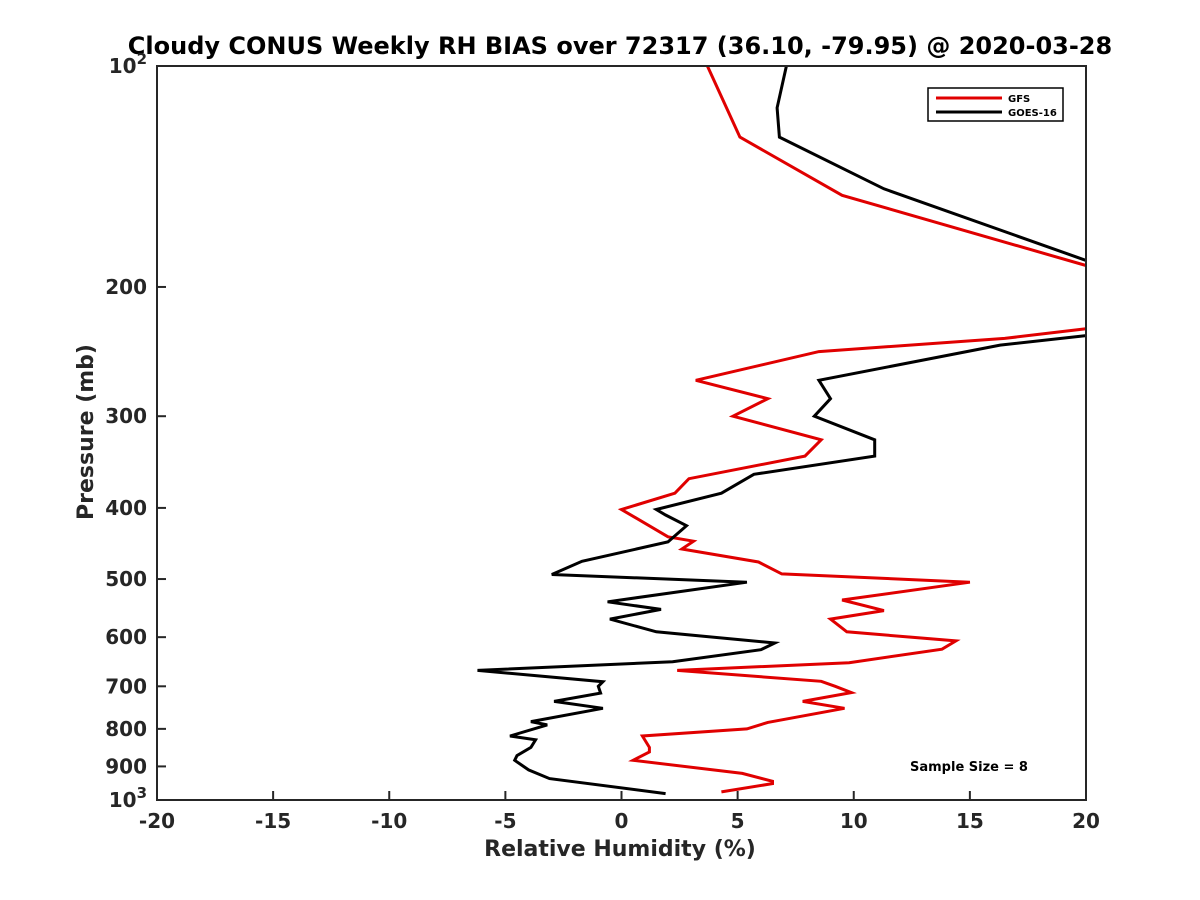 The width and height of the screenshot is (1200, 900). Describe the element at coordinates (126, 637) in the screenshot. I see `y-tick-label: 600` at that location.